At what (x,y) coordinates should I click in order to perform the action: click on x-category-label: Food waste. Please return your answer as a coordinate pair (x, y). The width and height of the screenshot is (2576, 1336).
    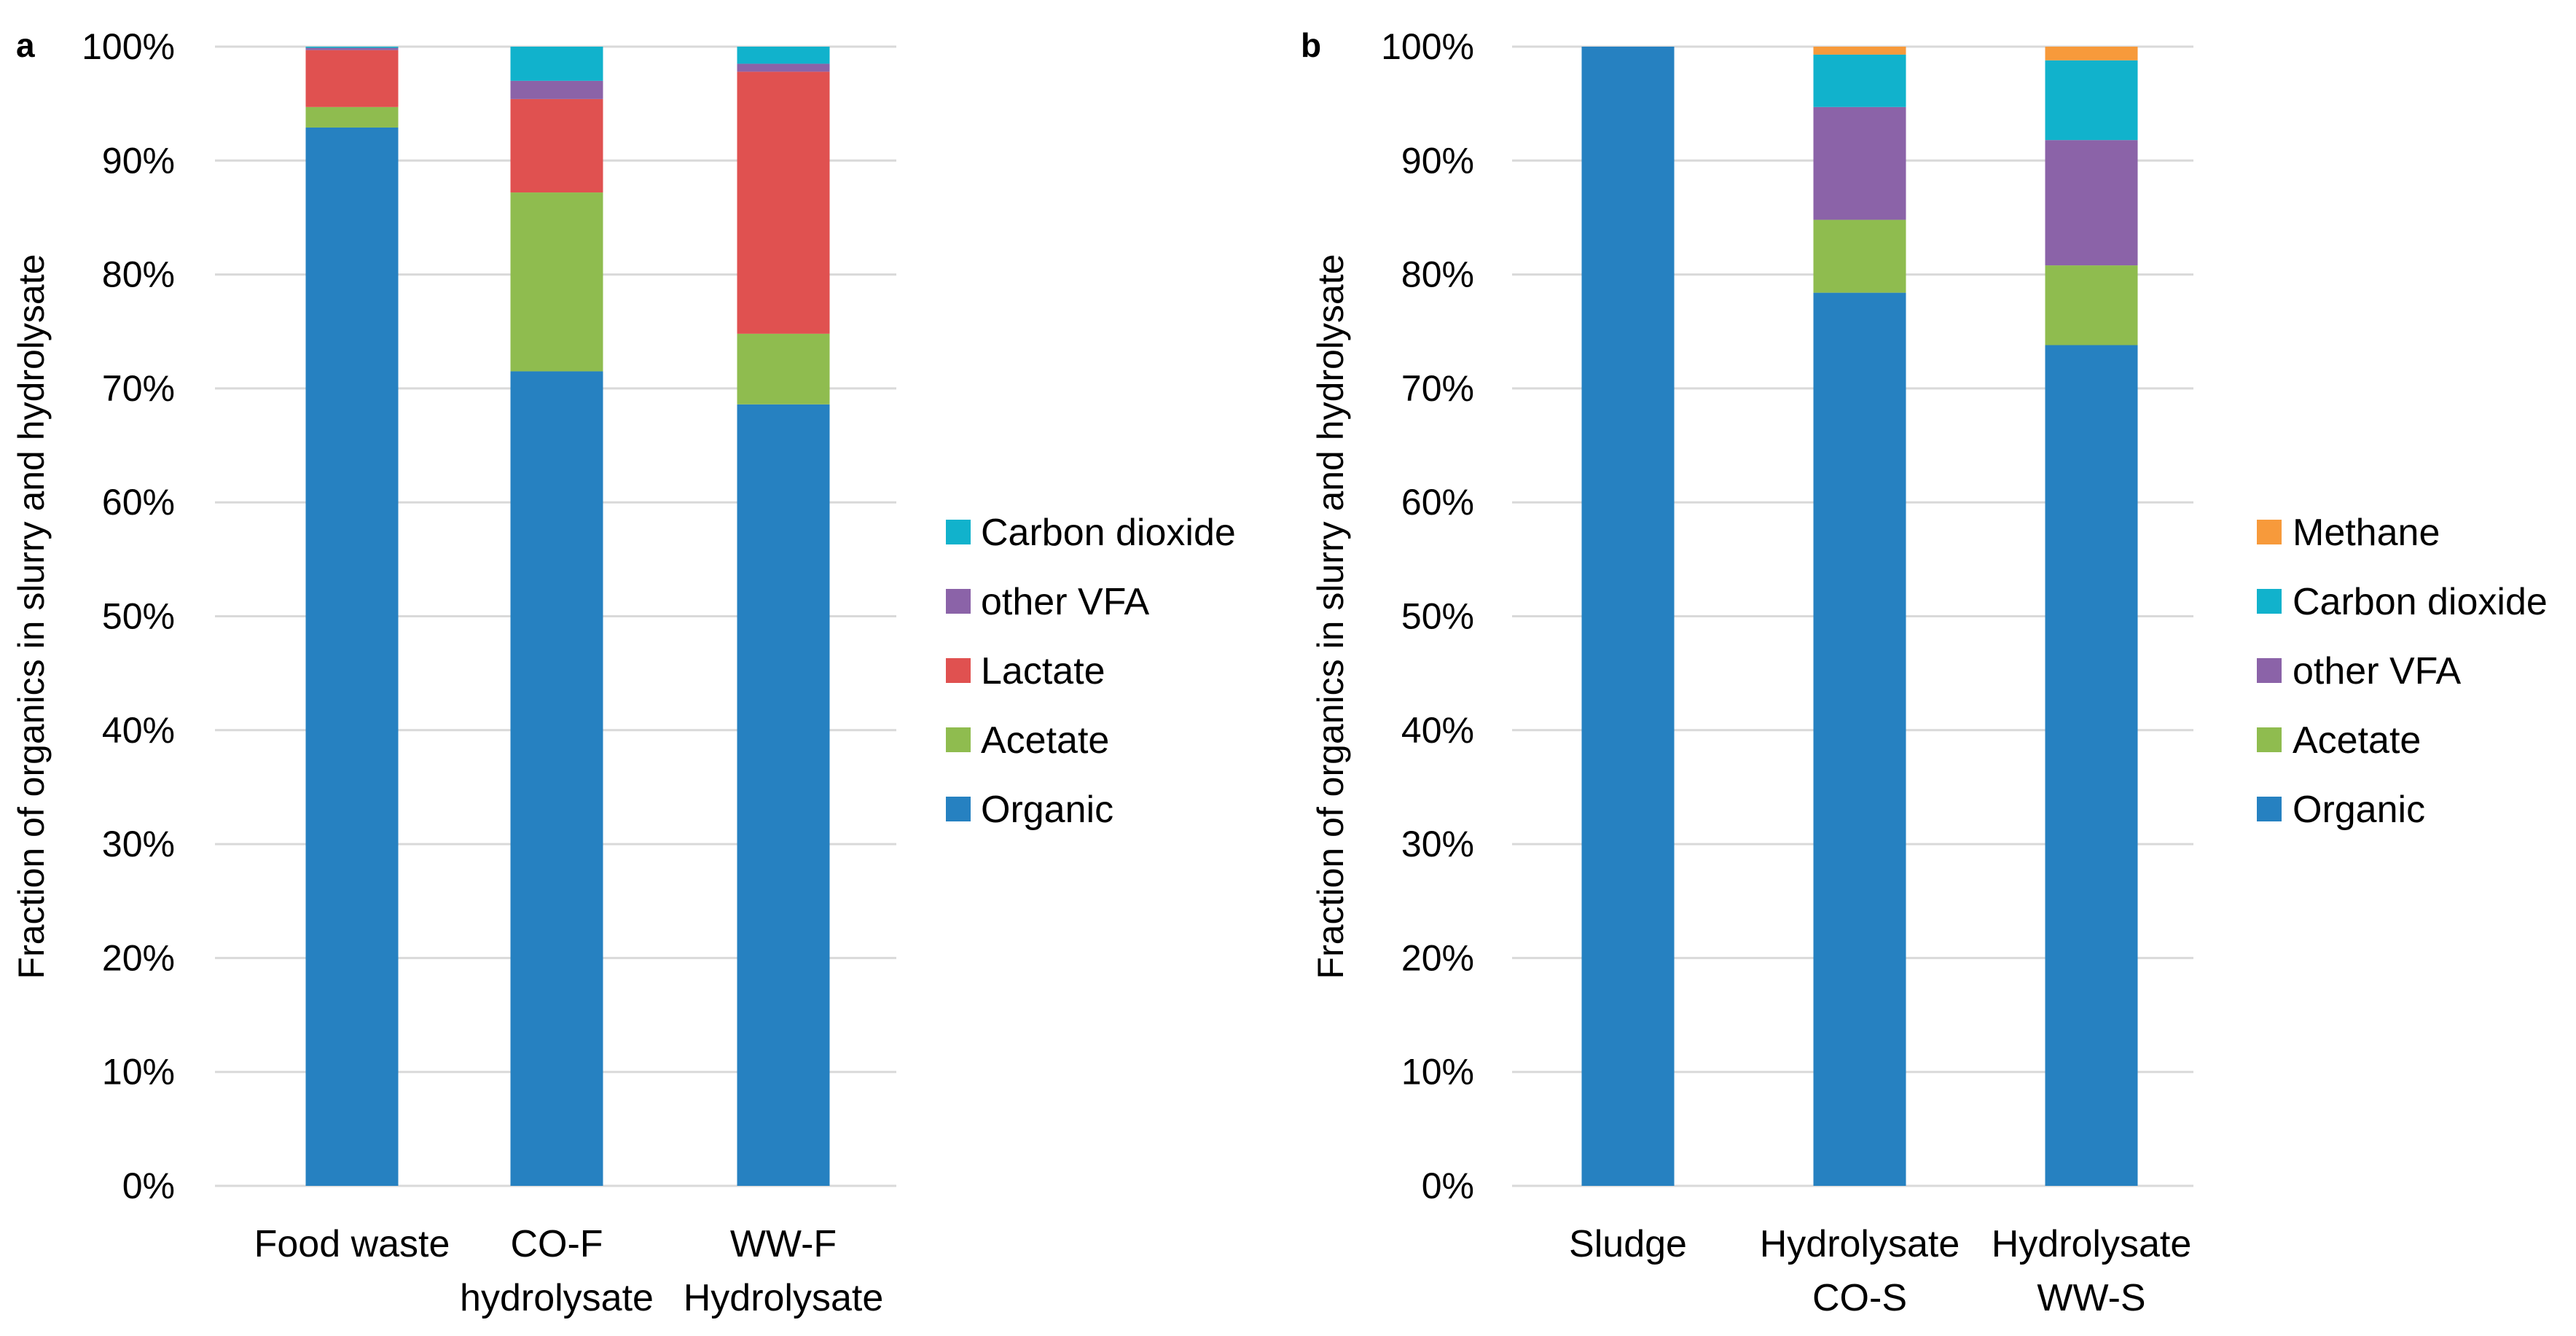
    Looking at the image, I should click on (352, 1244).